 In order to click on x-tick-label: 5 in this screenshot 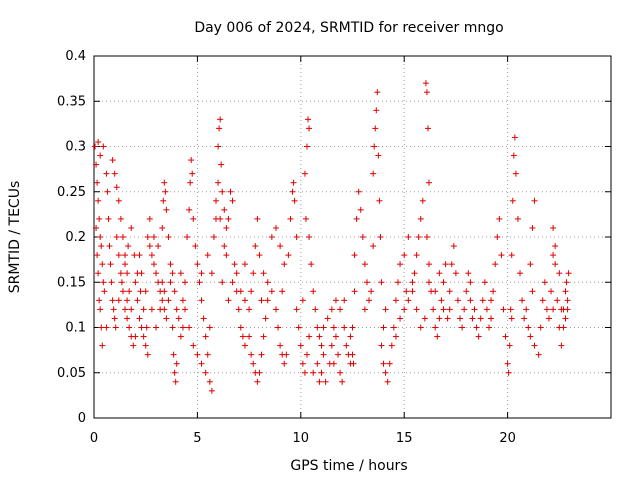, I will do `click(197, 438)`.